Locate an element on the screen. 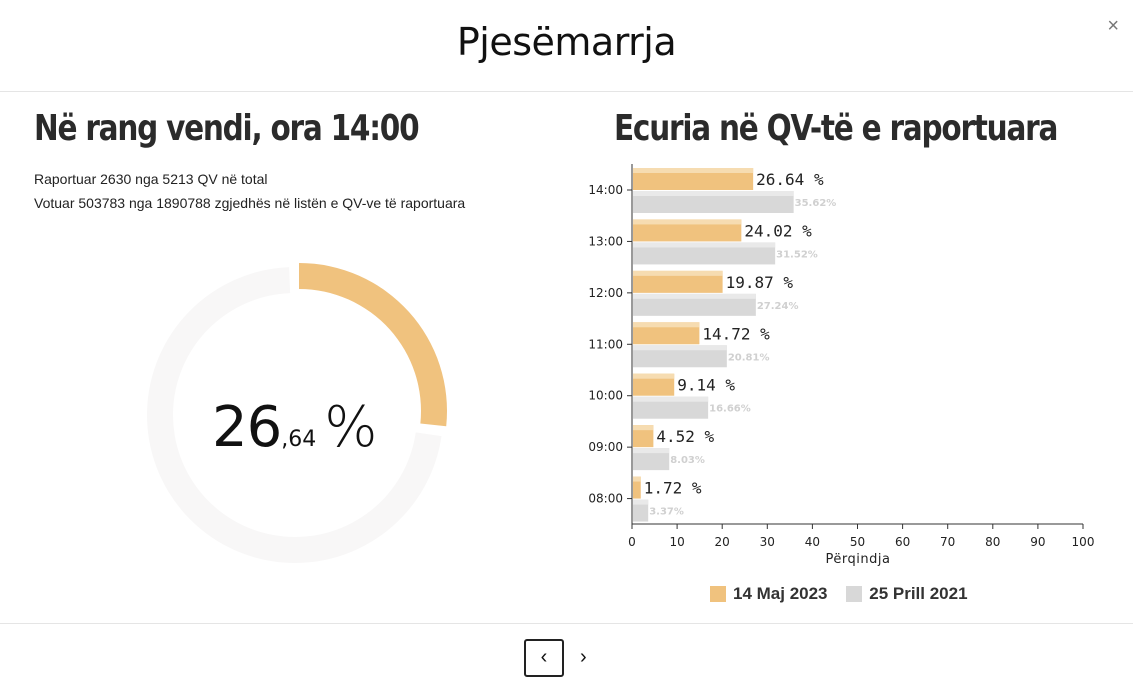  x-tick-label: 60 is located at coordinates (902, 542).